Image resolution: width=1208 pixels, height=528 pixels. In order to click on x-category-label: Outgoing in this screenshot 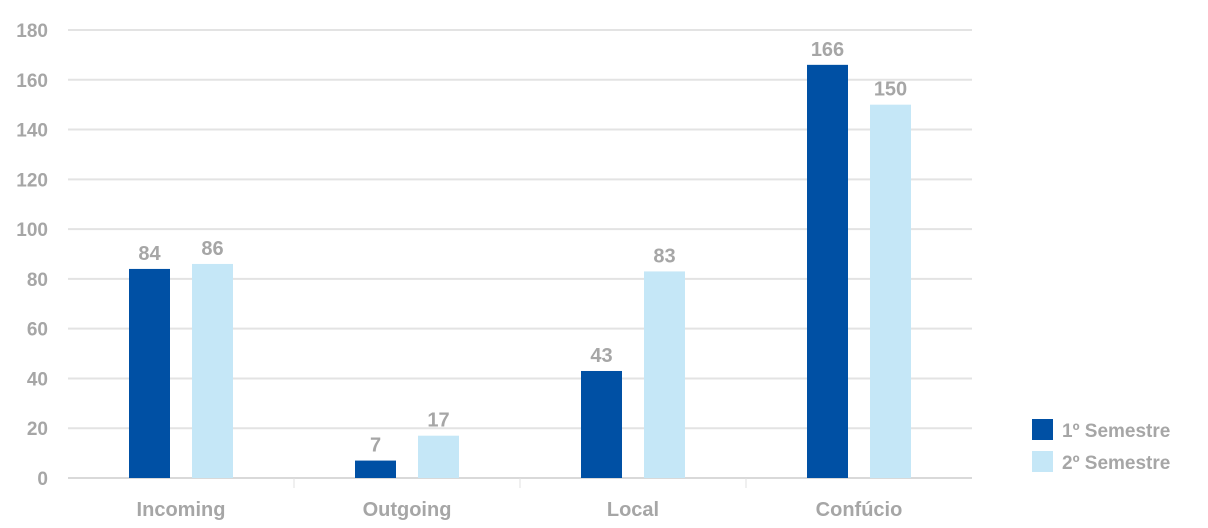, I will do `click(407, 510)`.